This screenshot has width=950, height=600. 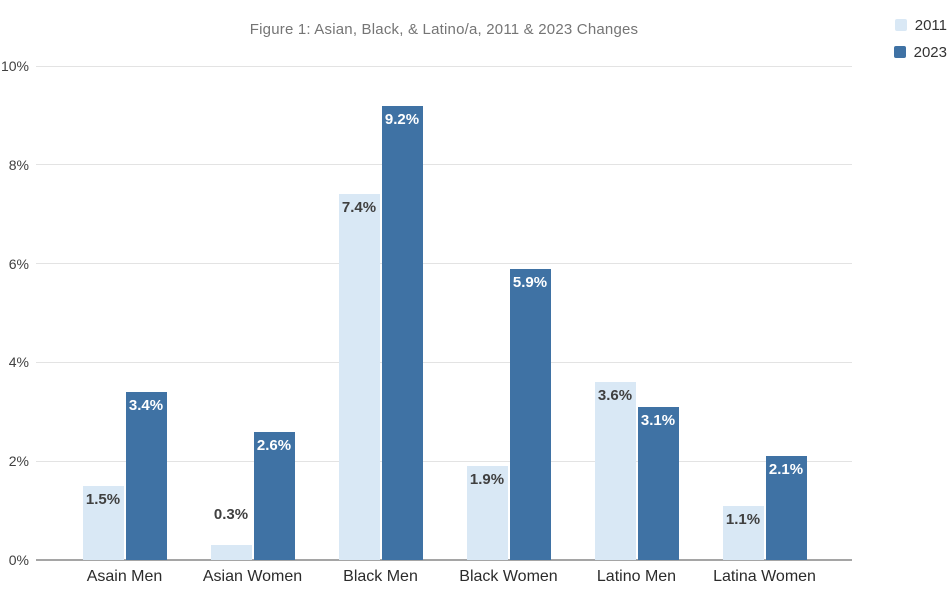 What do you see at coordinates (615, 395) in the screenshot?
I see `bar-value-2011-latino-men: 3.6%` at bounding box center [615, 395].